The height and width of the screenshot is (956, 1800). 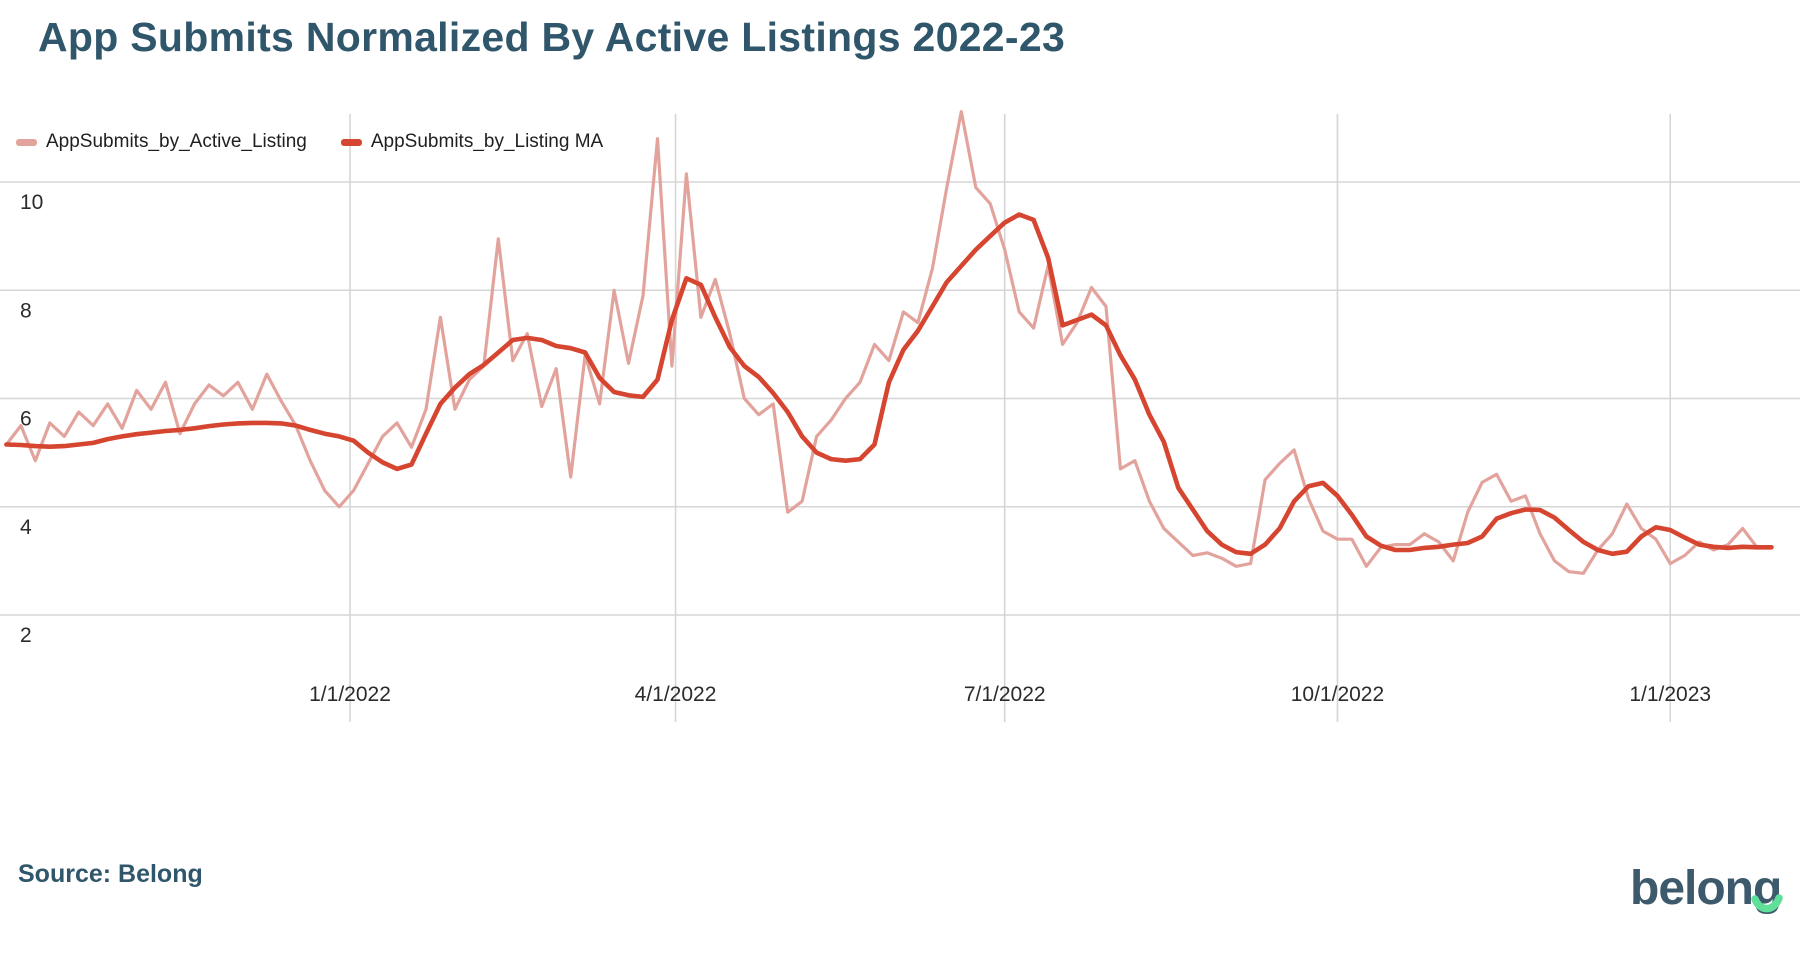 I want to click on belong-logo: belong, so click(x=1706, y=888).